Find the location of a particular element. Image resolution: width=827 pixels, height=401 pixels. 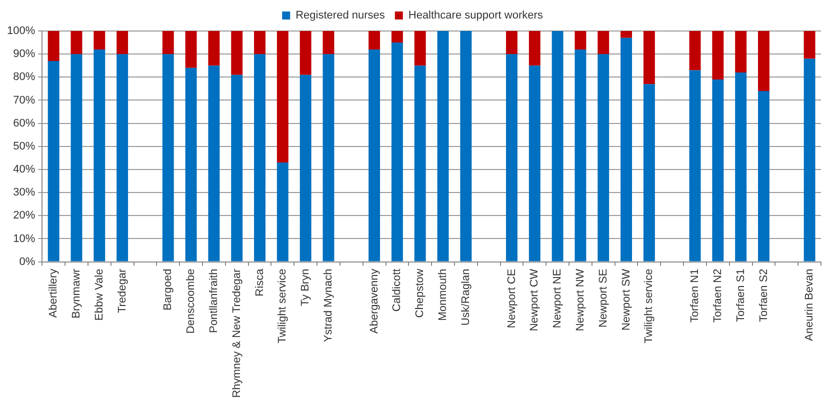

y-tick-label: 20% is located at coordinates (24, 216).